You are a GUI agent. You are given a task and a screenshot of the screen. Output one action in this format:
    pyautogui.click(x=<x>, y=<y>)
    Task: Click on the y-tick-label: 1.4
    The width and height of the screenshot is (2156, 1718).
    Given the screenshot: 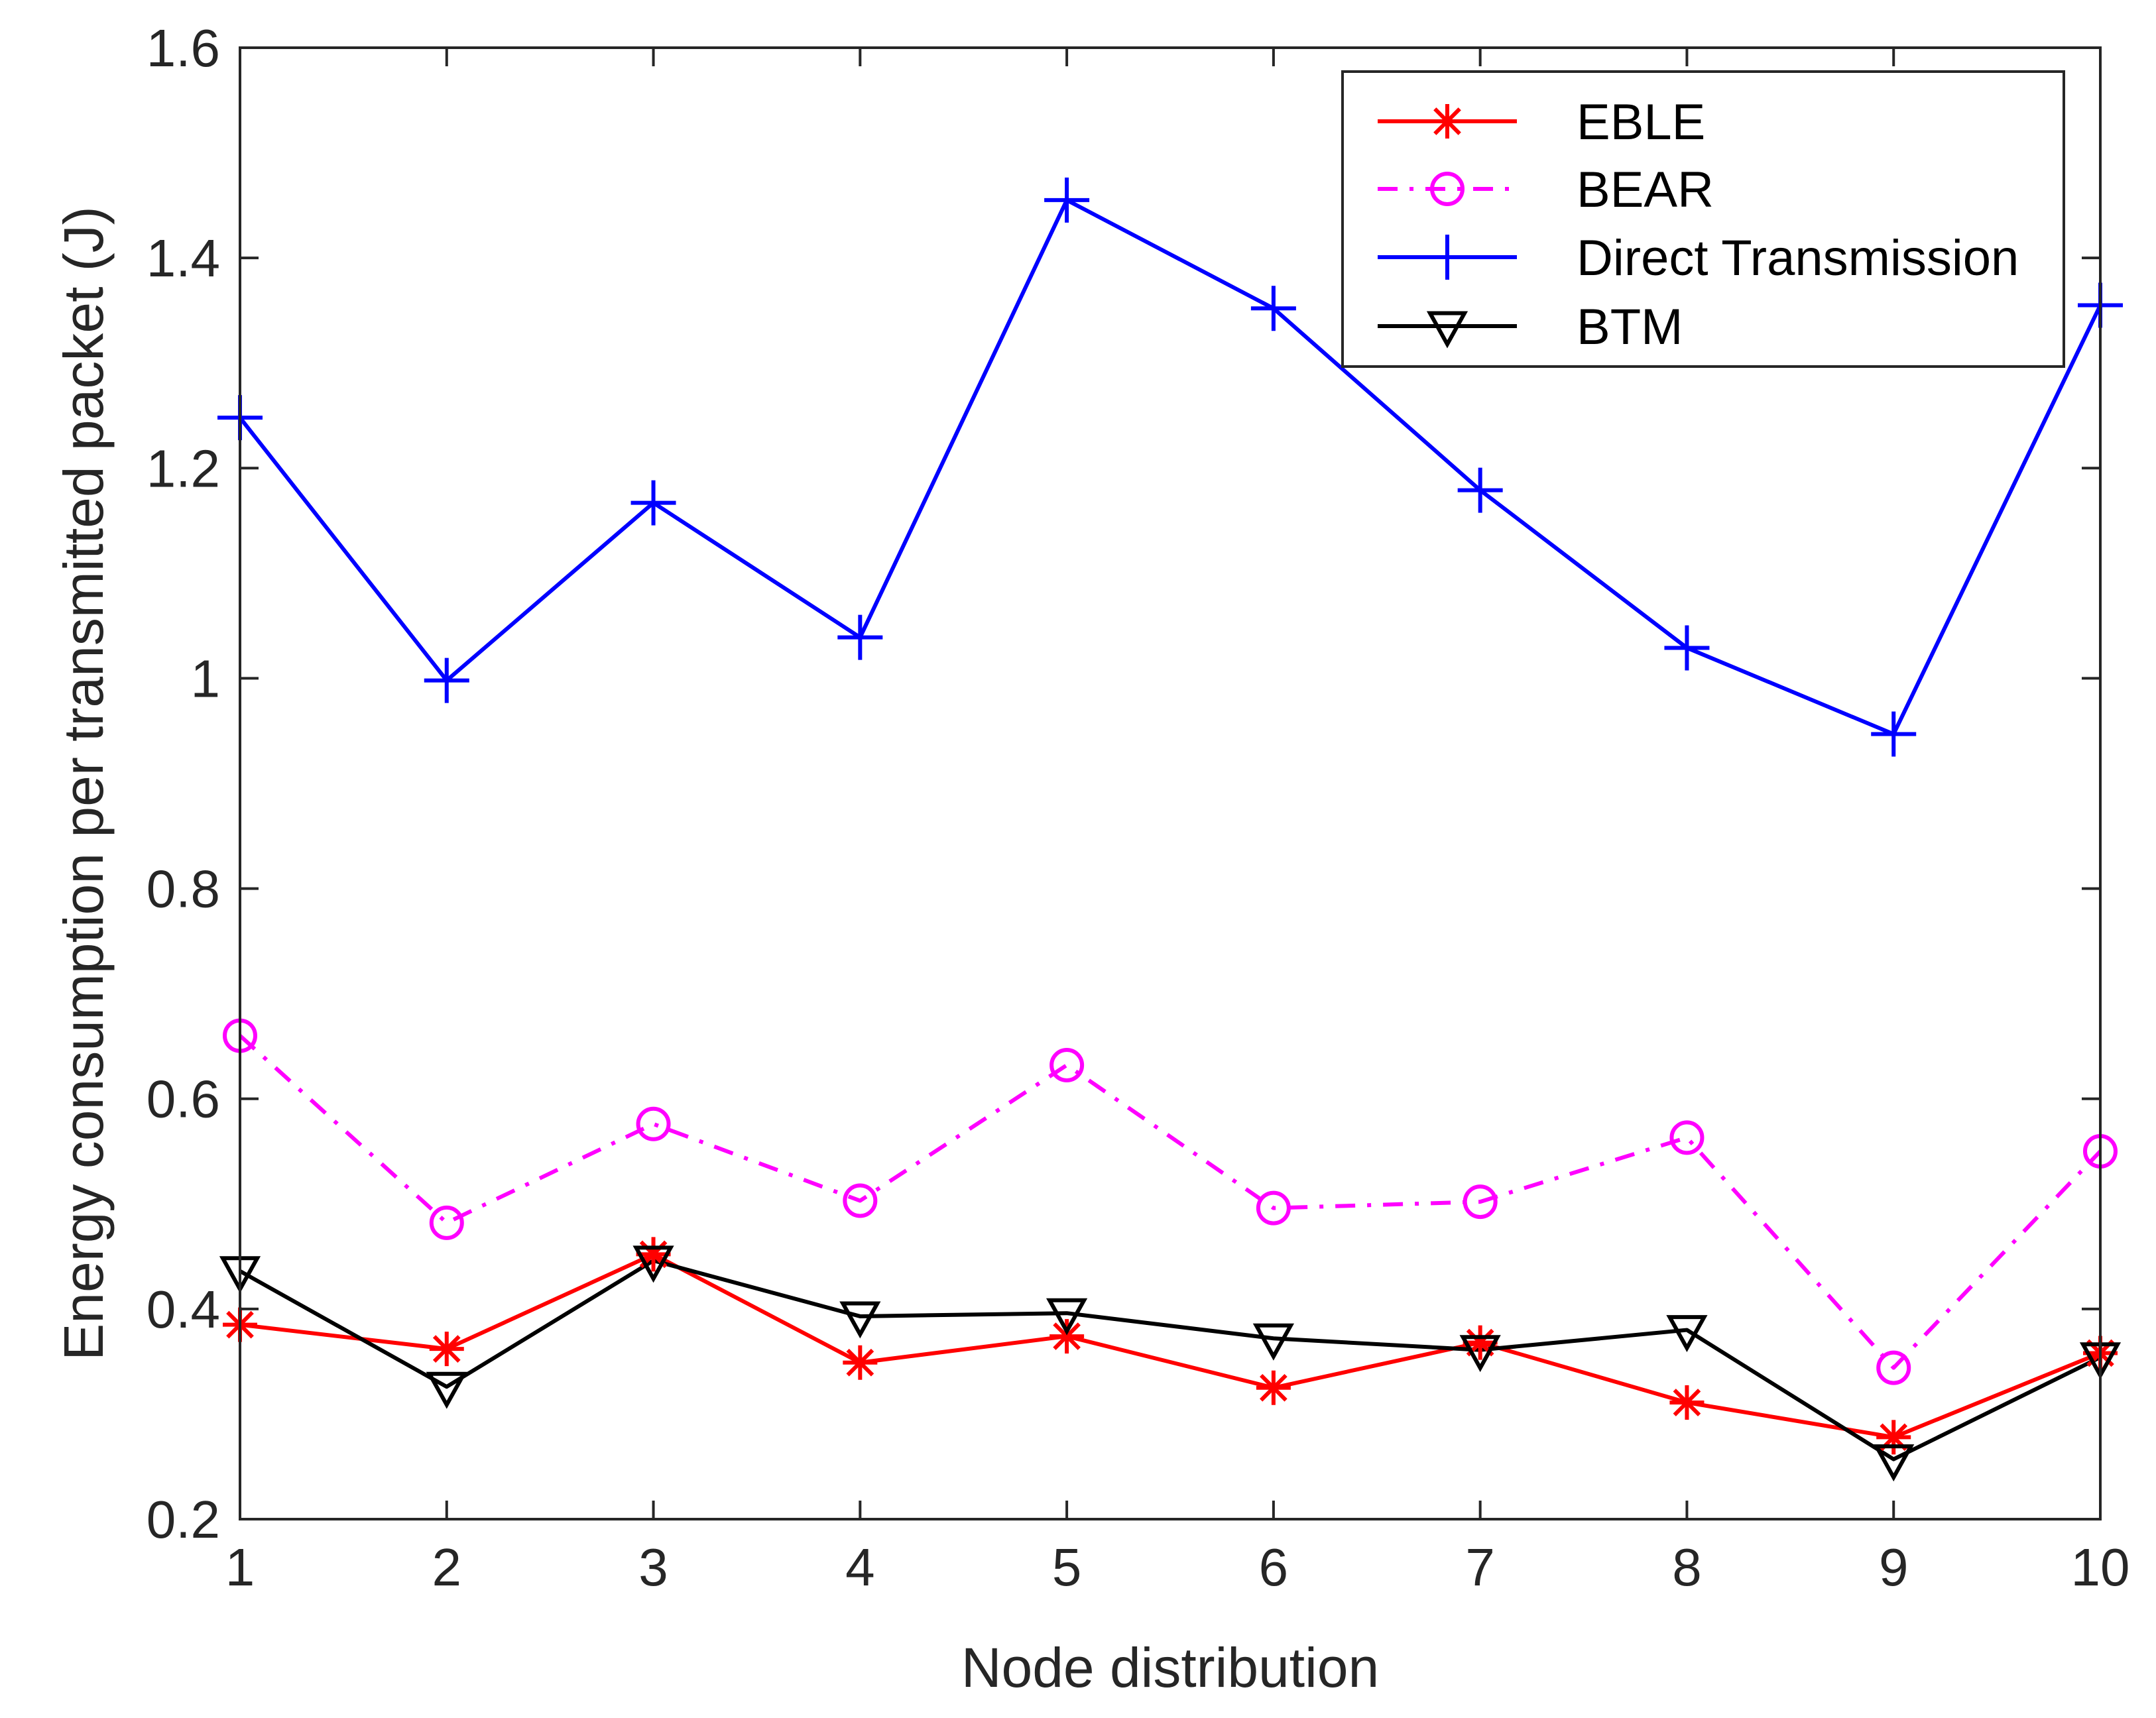 What is the action you would take?
    pyautogui.click(x=183, y=258)
    